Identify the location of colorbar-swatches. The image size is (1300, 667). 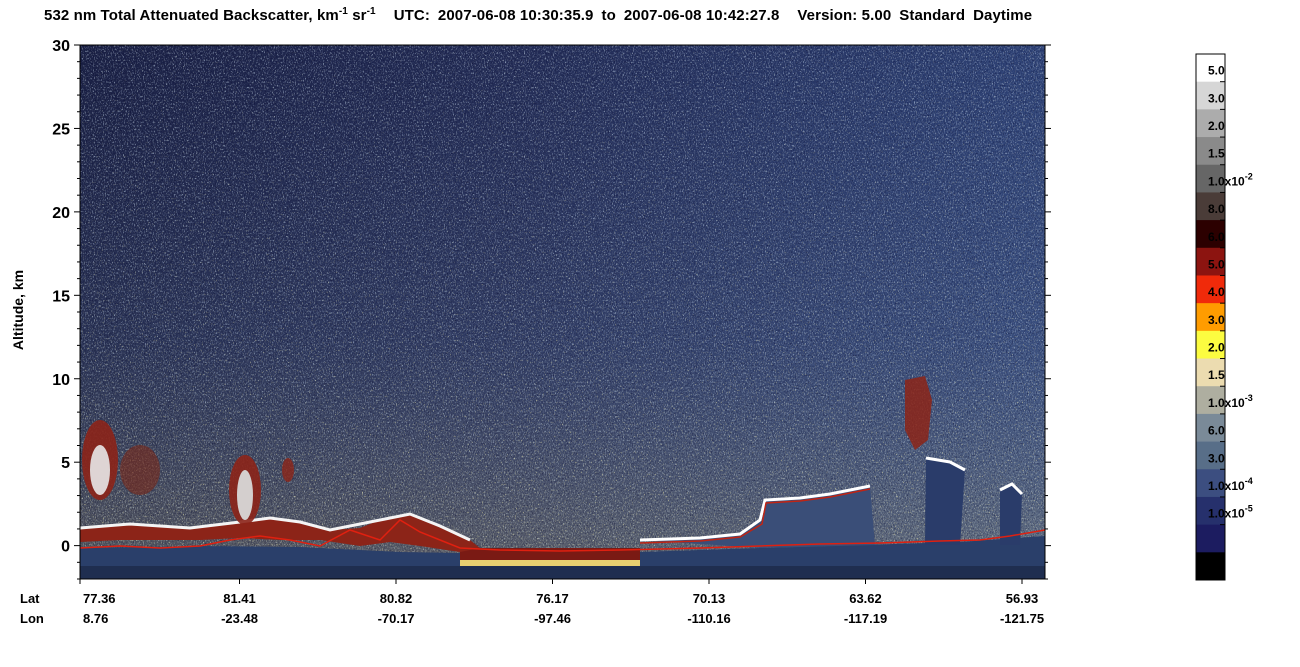
(1210, 317).